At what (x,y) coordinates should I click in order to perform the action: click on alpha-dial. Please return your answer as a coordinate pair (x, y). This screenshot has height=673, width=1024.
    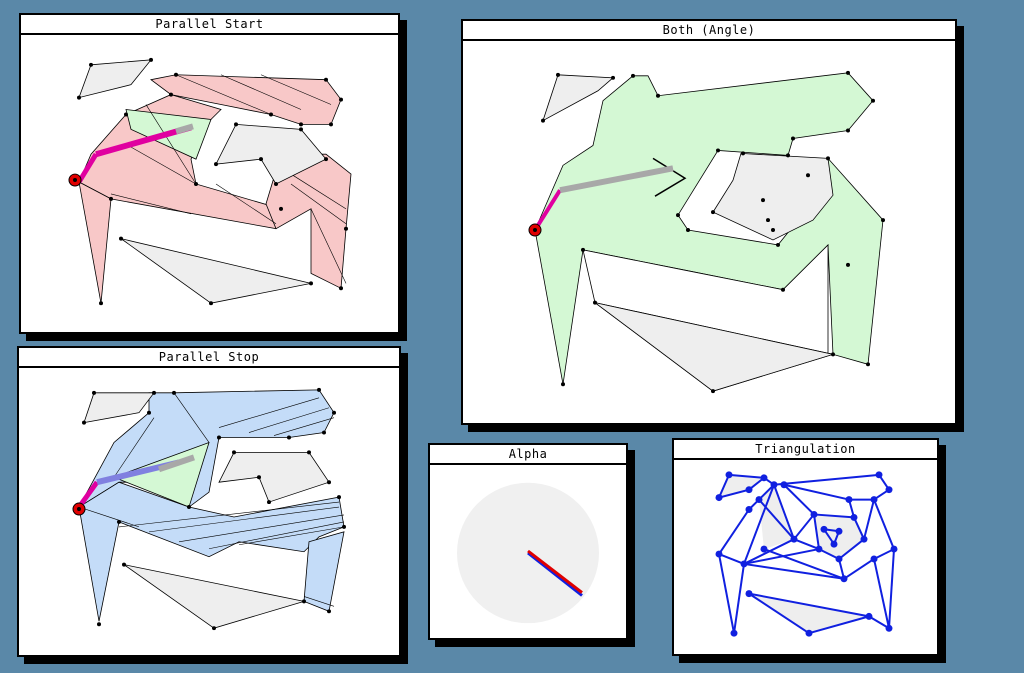
    Looking at the image, I should click on (528, 553).